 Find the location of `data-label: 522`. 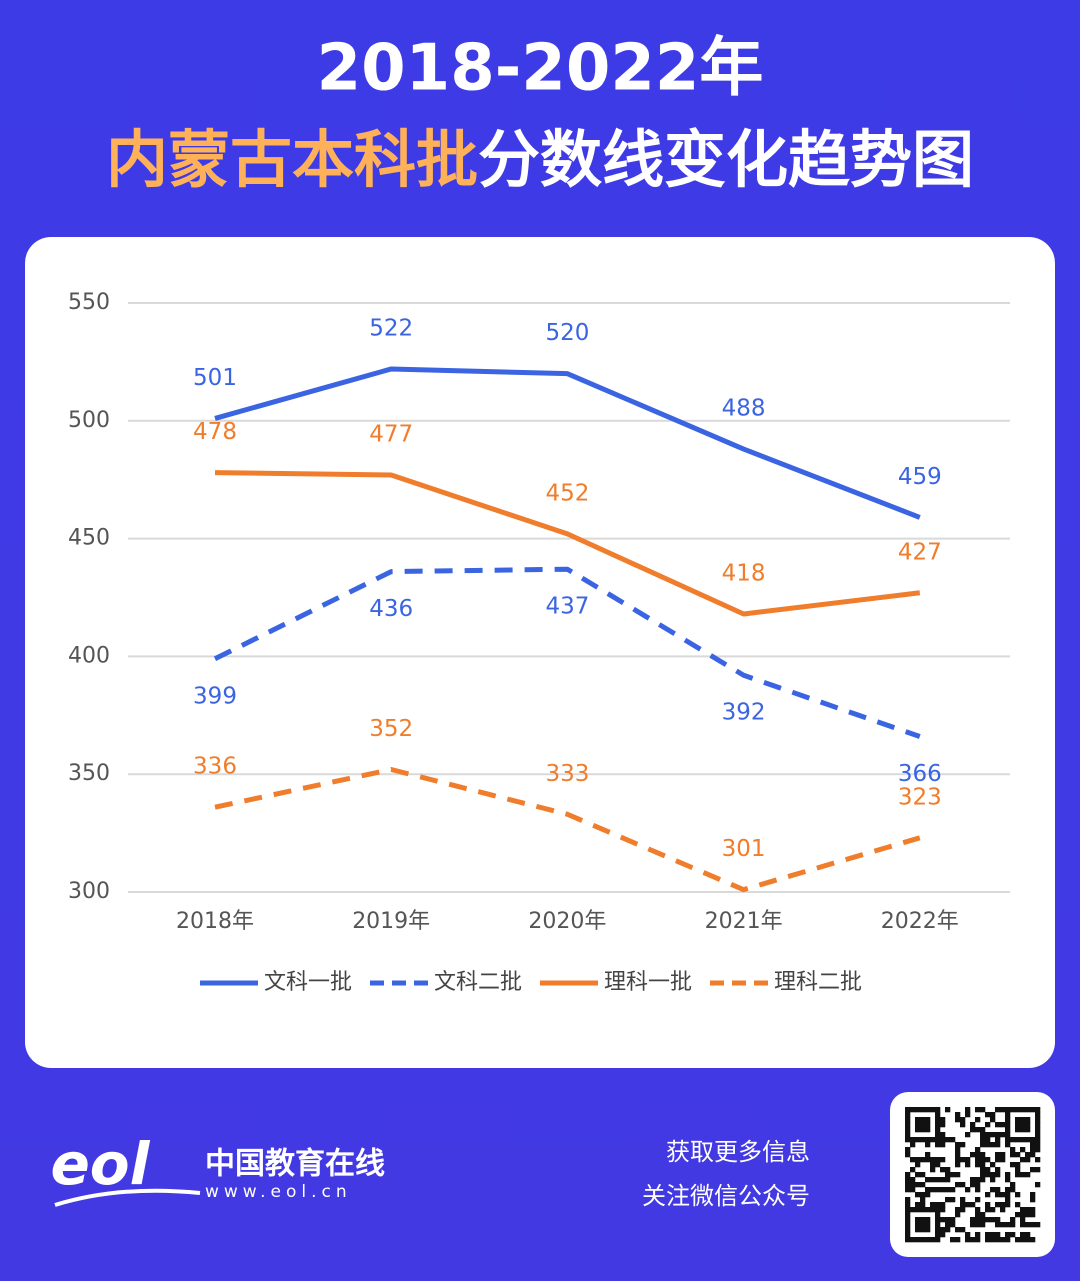

data-label: 522 is located at coordinates (391, 328).